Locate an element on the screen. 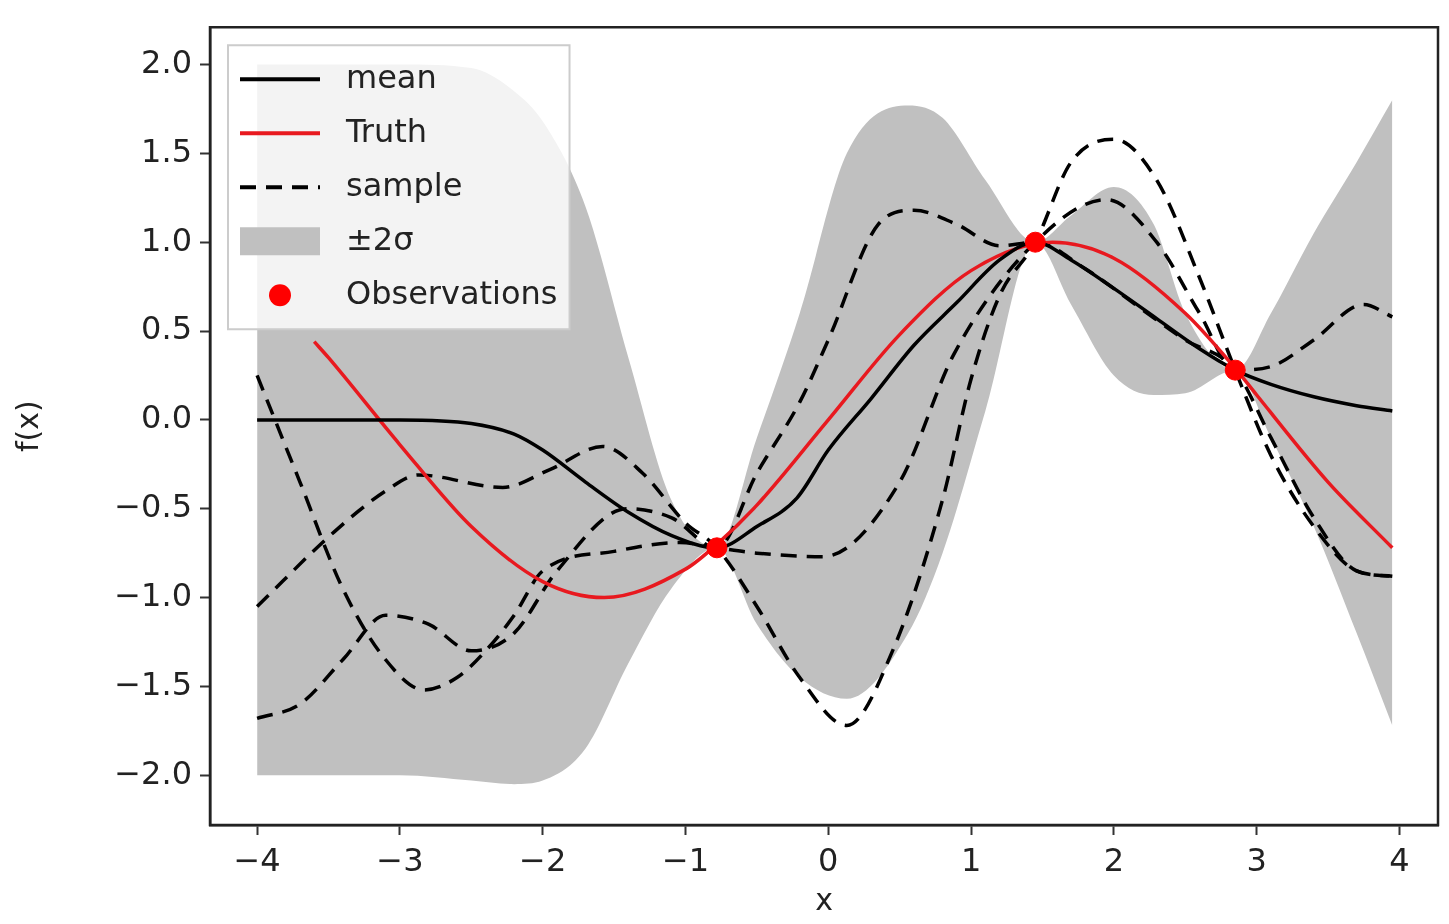  y-tick-label: 2.0 is located at coordinates (166, 61).